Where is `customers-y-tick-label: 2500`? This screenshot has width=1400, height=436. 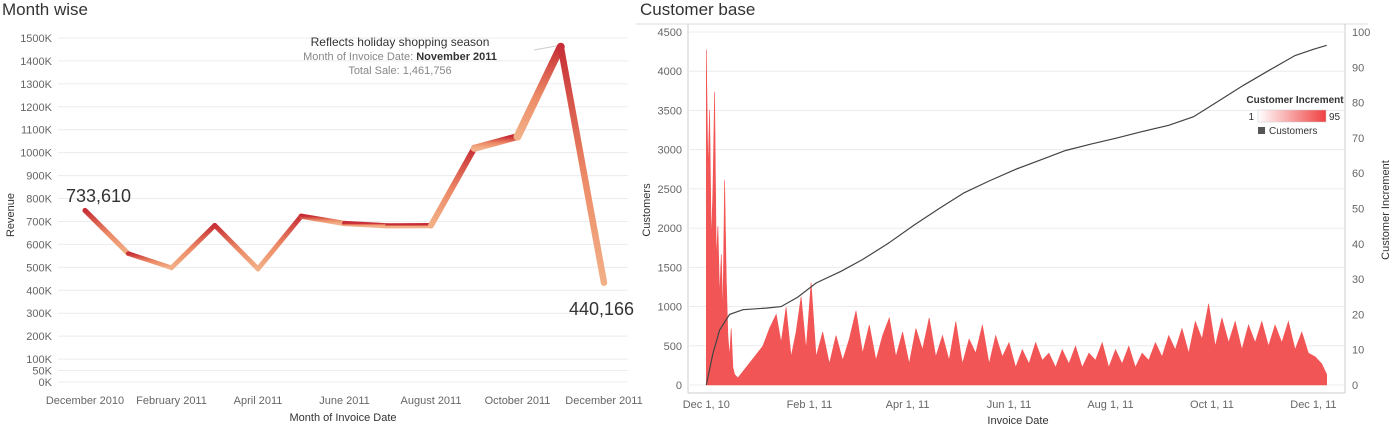
customers-y-tick-label: 2500 is located at coordinates (670, 190).